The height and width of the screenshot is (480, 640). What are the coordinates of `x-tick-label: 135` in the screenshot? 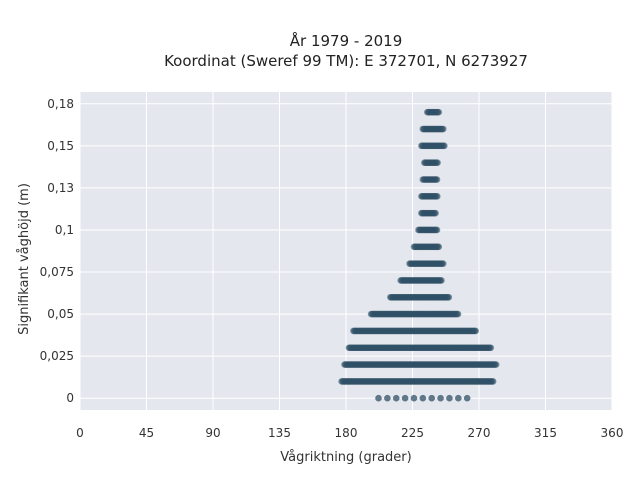 It's located at (279, 433).